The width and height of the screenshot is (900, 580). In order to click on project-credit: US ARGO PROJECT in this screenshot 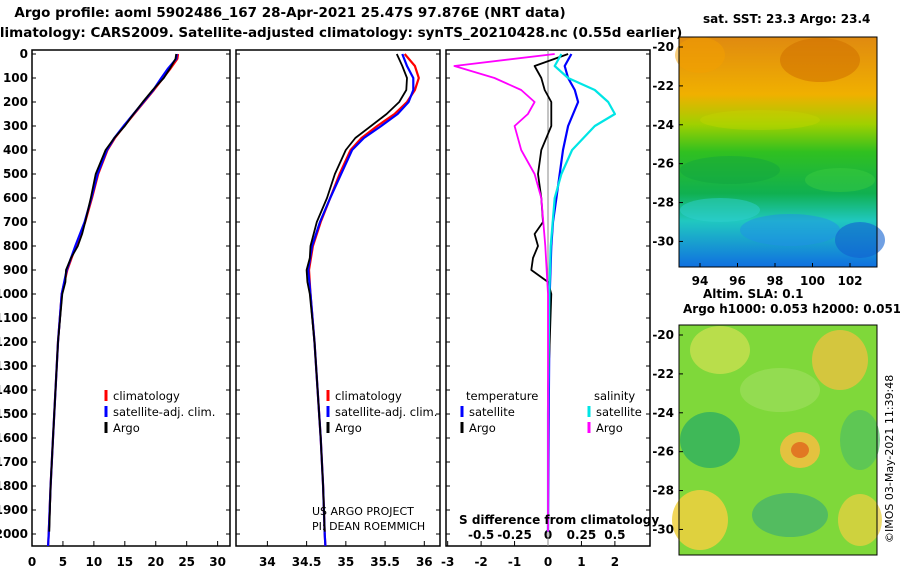, I will do `click(363, 511)`.